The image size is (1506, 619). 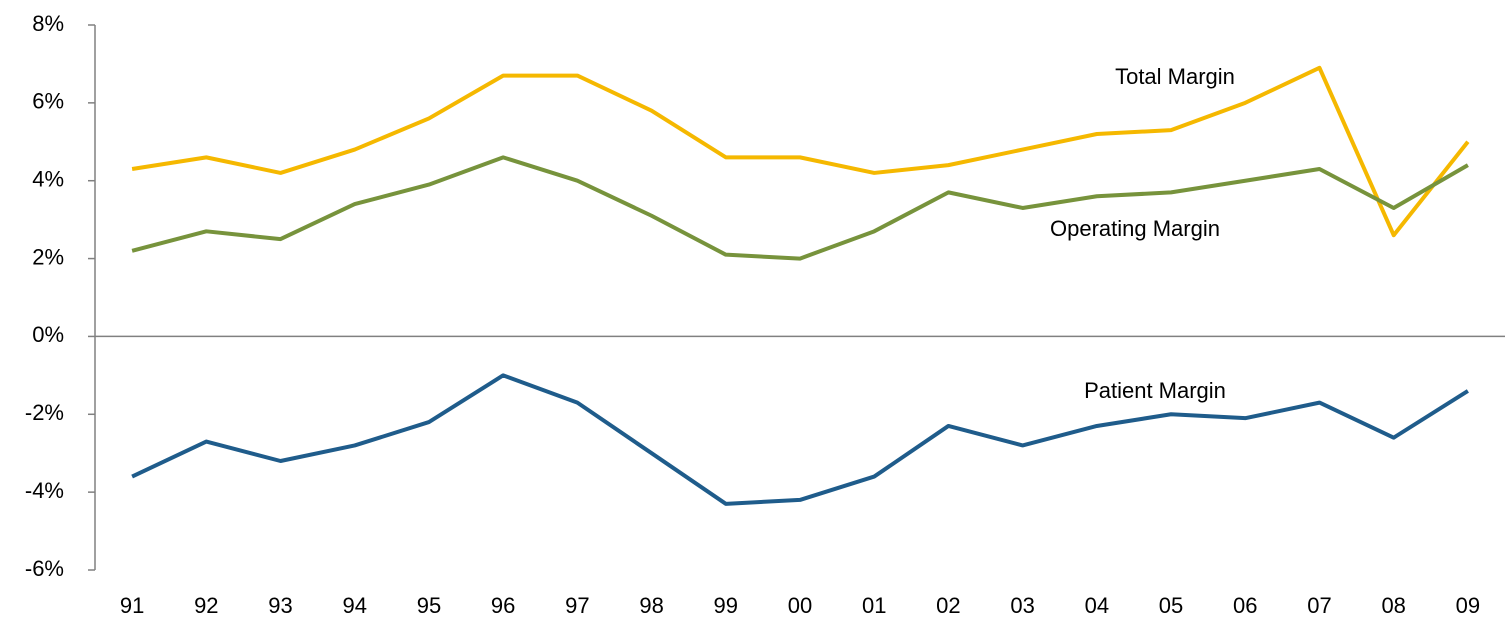 What do you see at coordinates (503, 605) in the screenshot?
I see `x-tick-label: 96` at bounding box center [503, 605].